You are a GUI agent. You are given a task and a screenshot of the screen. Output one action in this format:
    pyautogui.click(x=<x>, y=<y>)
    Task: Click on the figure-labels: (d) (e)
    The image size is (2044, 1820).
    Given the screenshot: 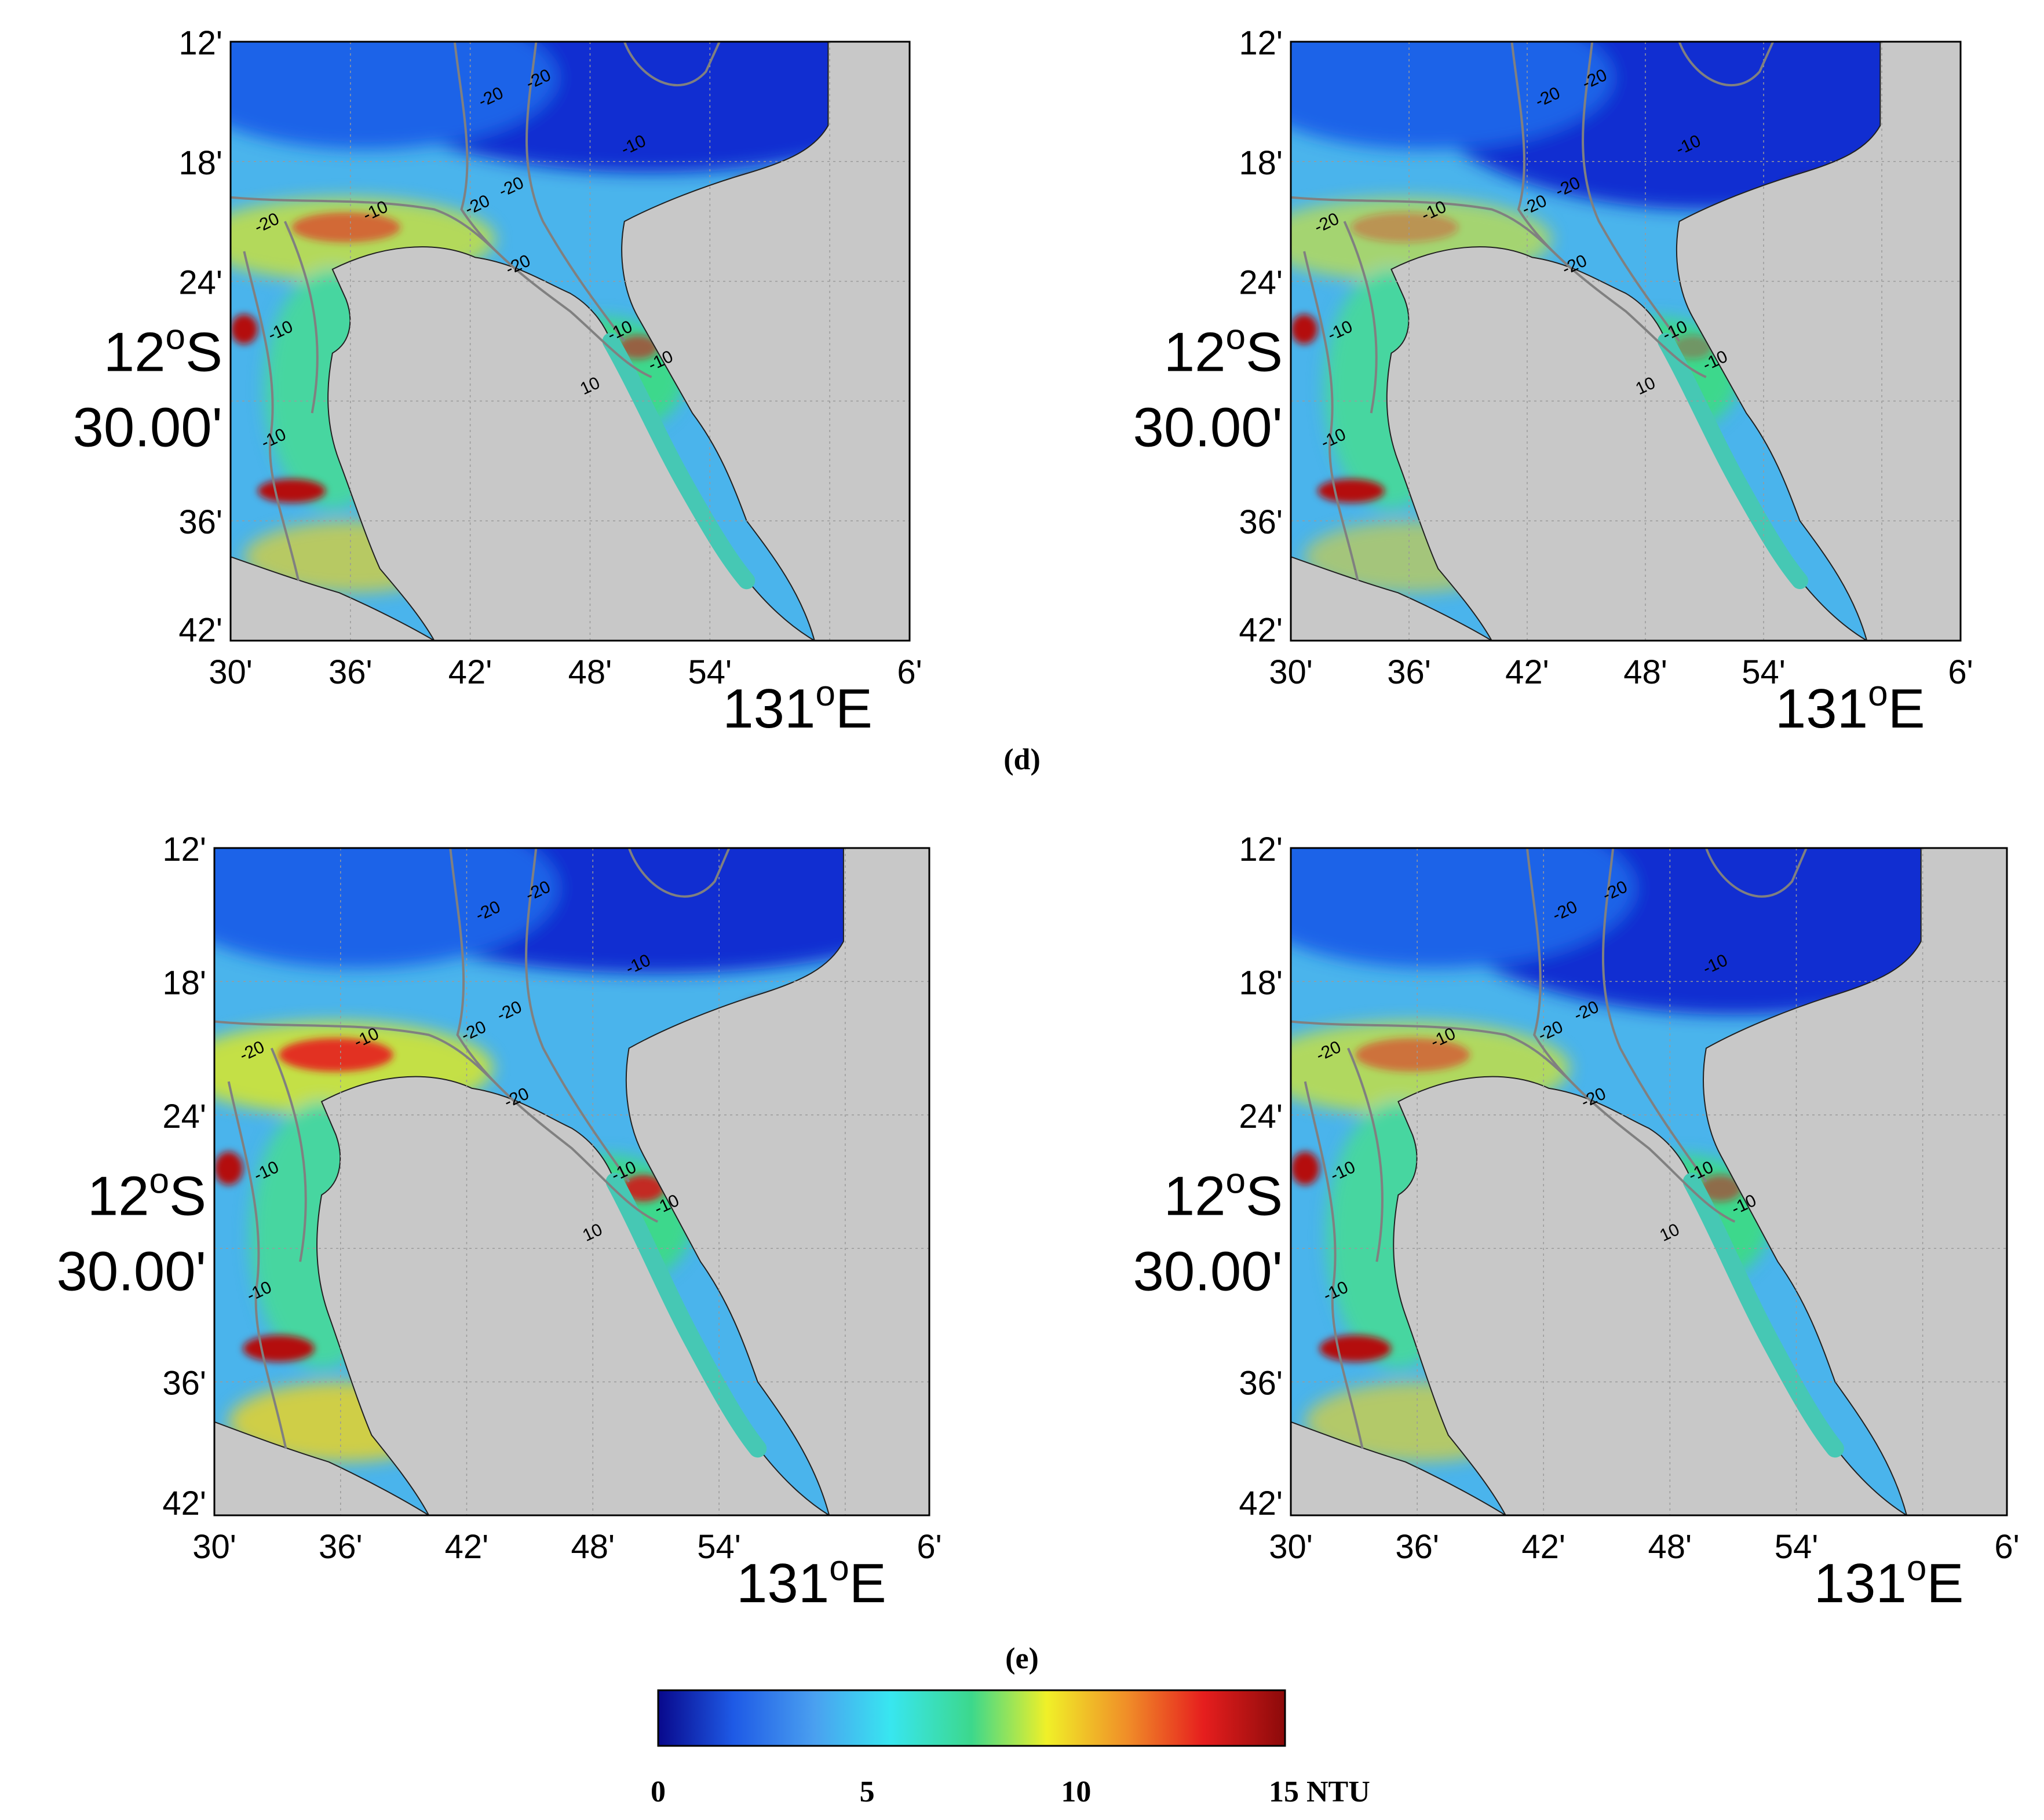 What is the action you would take?
    pyautogui.click(x=1022, y=1209)
    